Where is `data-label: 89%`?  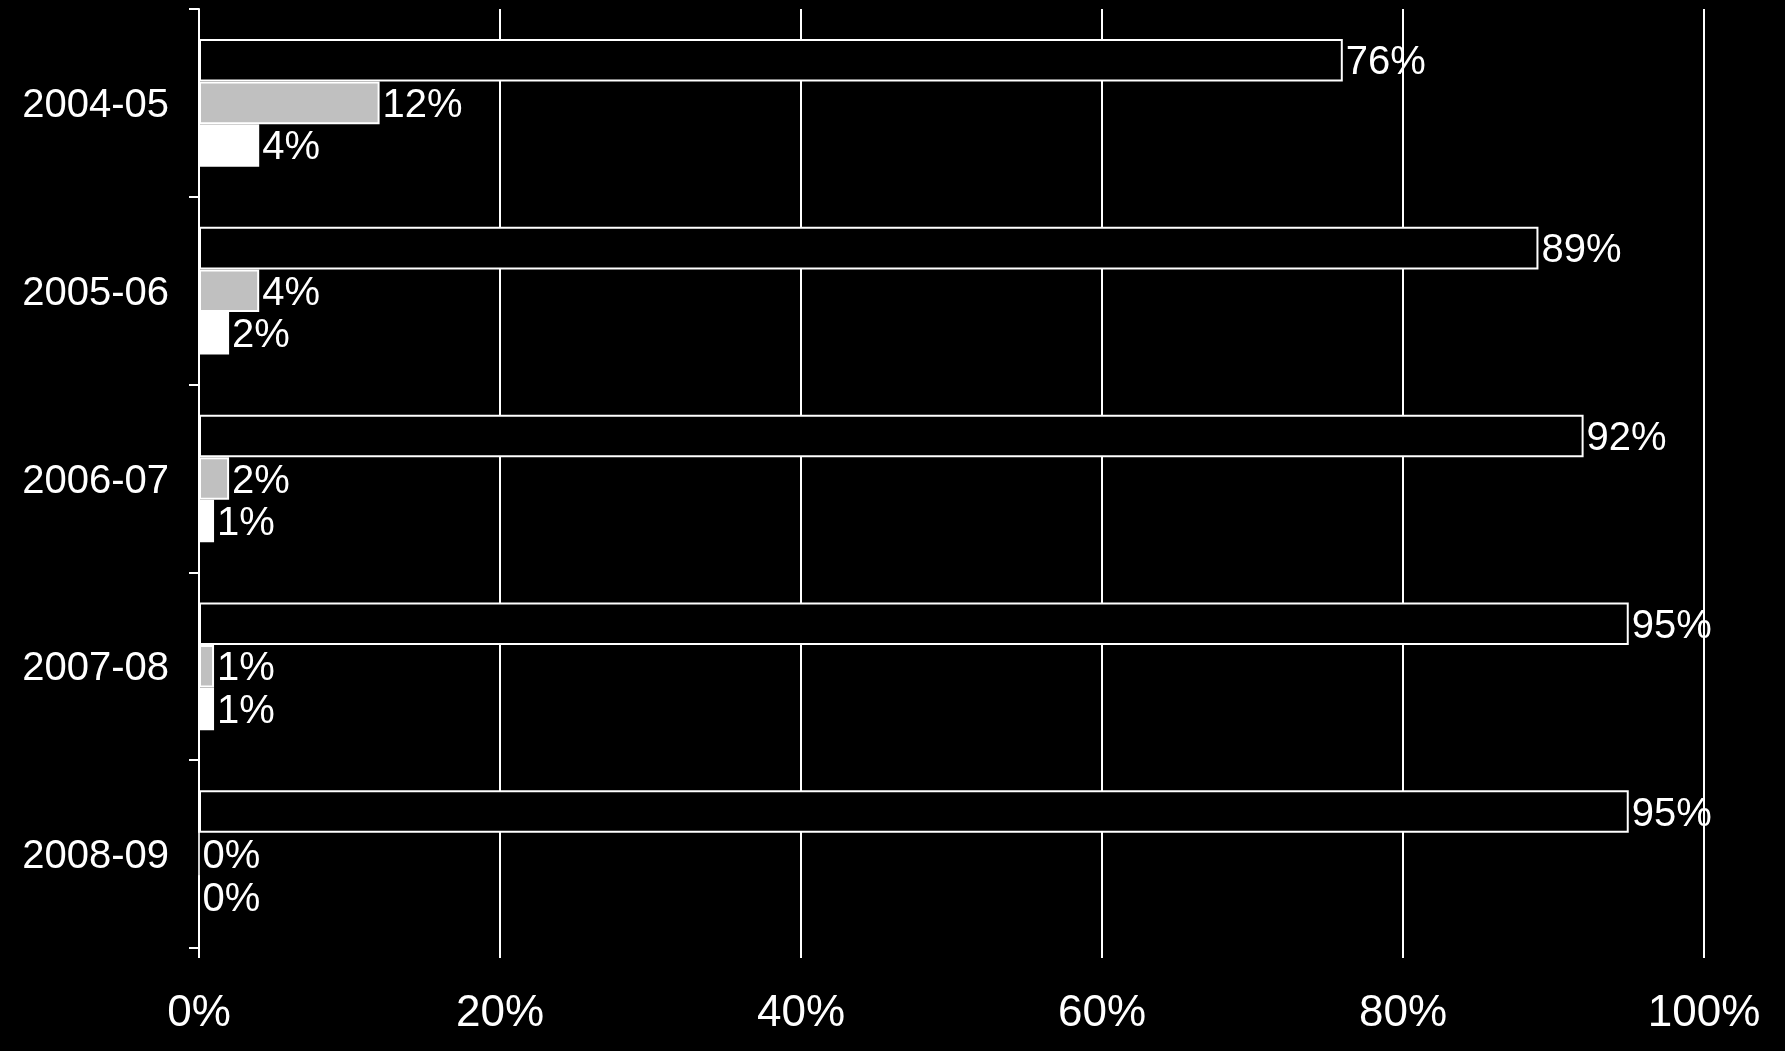
data-label: 89% is located at coordinates (1581, 248).